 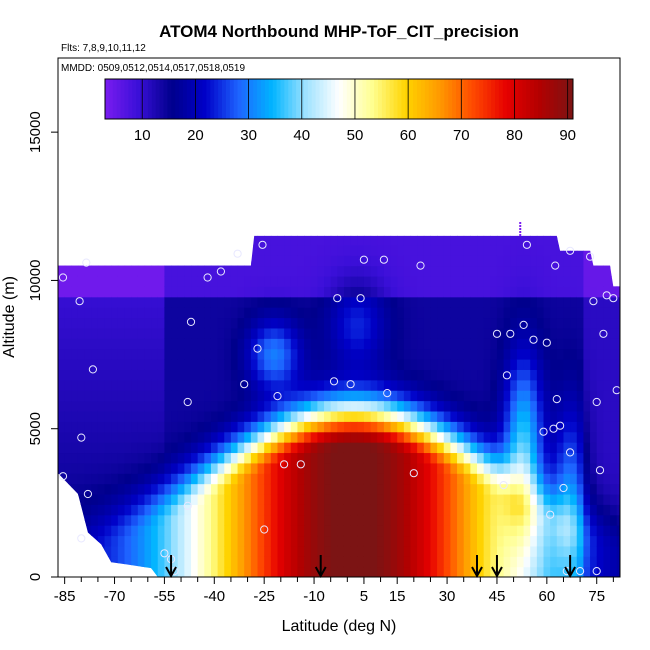 What do you see at coordinates (447, 596) in the screenshot?
I see `x-tick-label: 30` at bounding box center [447, 596].